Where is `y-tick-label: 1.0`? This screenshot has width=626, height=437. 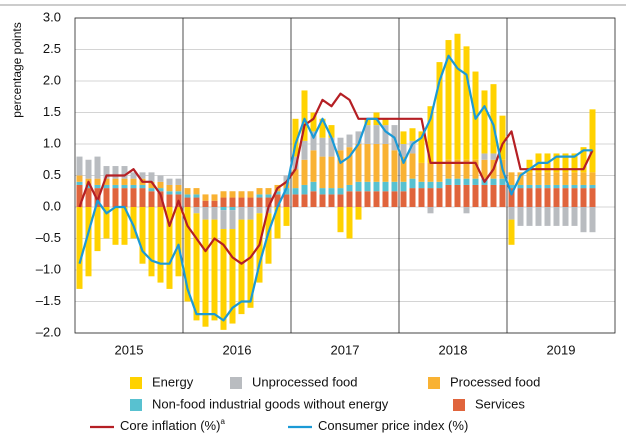
y-tick-label: 1.0 is located at coordinates (52, 142).